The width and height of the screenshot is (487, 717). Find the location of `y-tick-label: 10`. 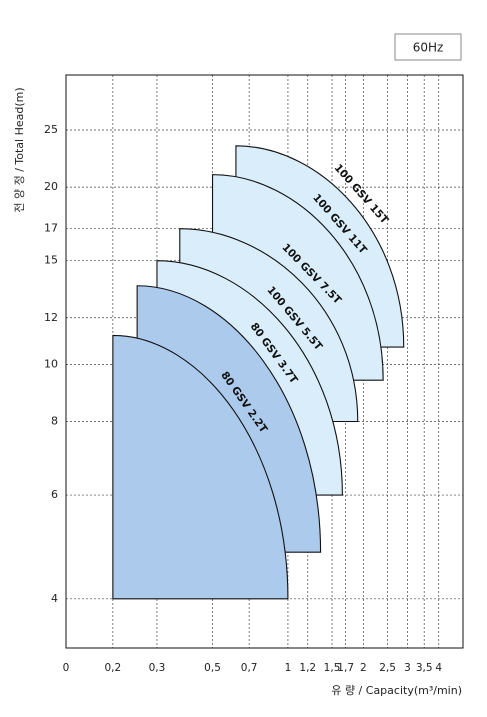

y-tick-label: 10 is located at coordinates (51, 363).